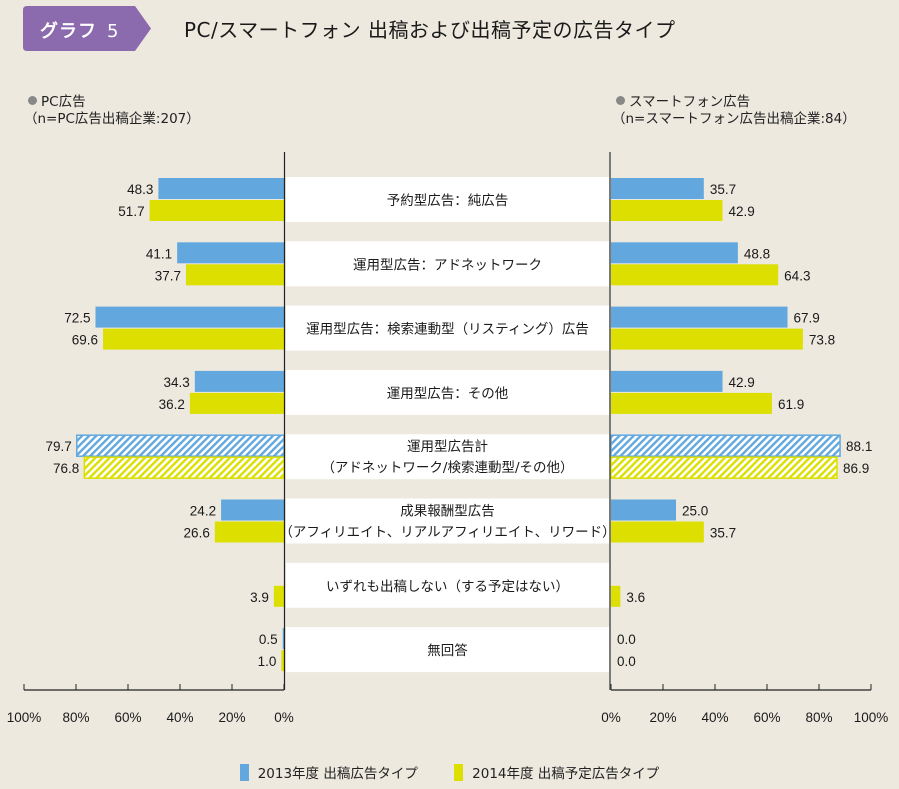 The height and width of the screenshot is (789, 899). Describe the element at coordinates (127, 717) in the screenshot. I see `pc-tick-label: 60%` at that location.